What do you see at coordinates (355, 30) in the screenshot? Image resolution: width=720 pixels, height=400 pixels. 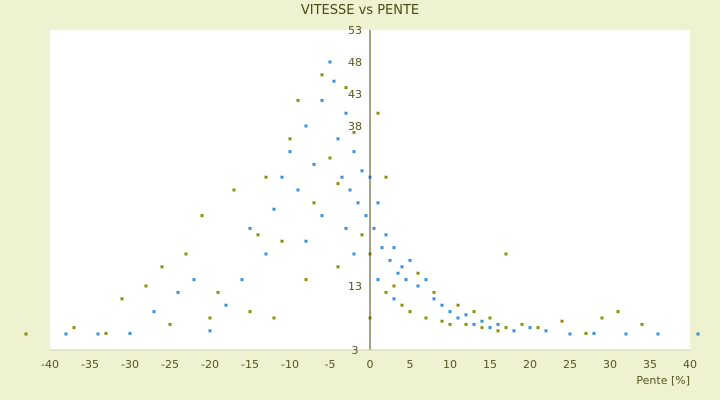 I see `y-tick-label: 53` at bounding box center [355, 30].